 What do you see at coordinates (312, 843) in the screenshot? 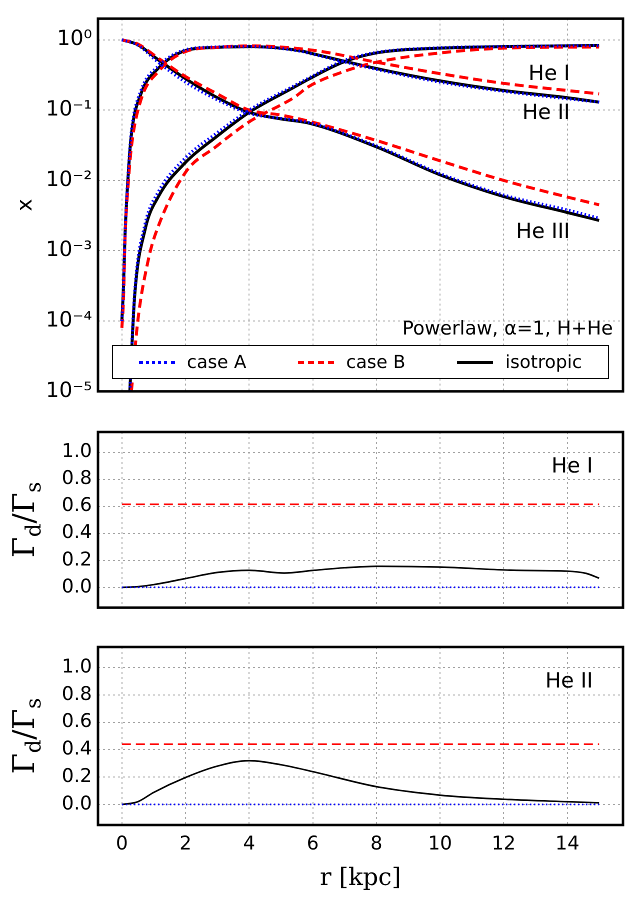
I see `x-tick-label: 6` at bounding box center [312, 843].